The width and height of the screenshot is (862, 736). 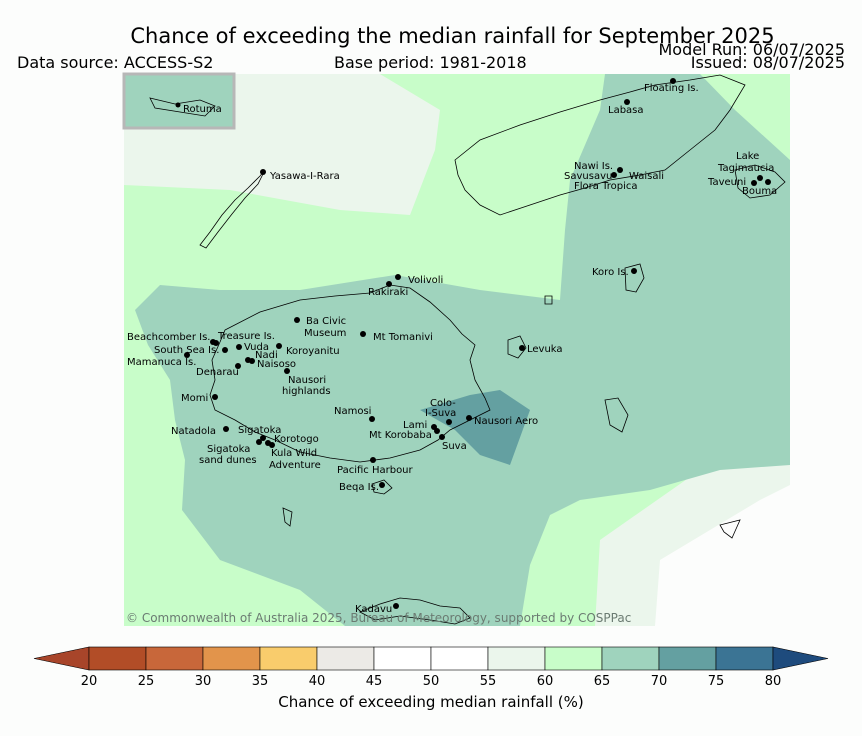 What do you see at coordinates (202, 109) in the screenshot?
I see `rotuma-label: Rotuma` at bounding box center [202, 109].